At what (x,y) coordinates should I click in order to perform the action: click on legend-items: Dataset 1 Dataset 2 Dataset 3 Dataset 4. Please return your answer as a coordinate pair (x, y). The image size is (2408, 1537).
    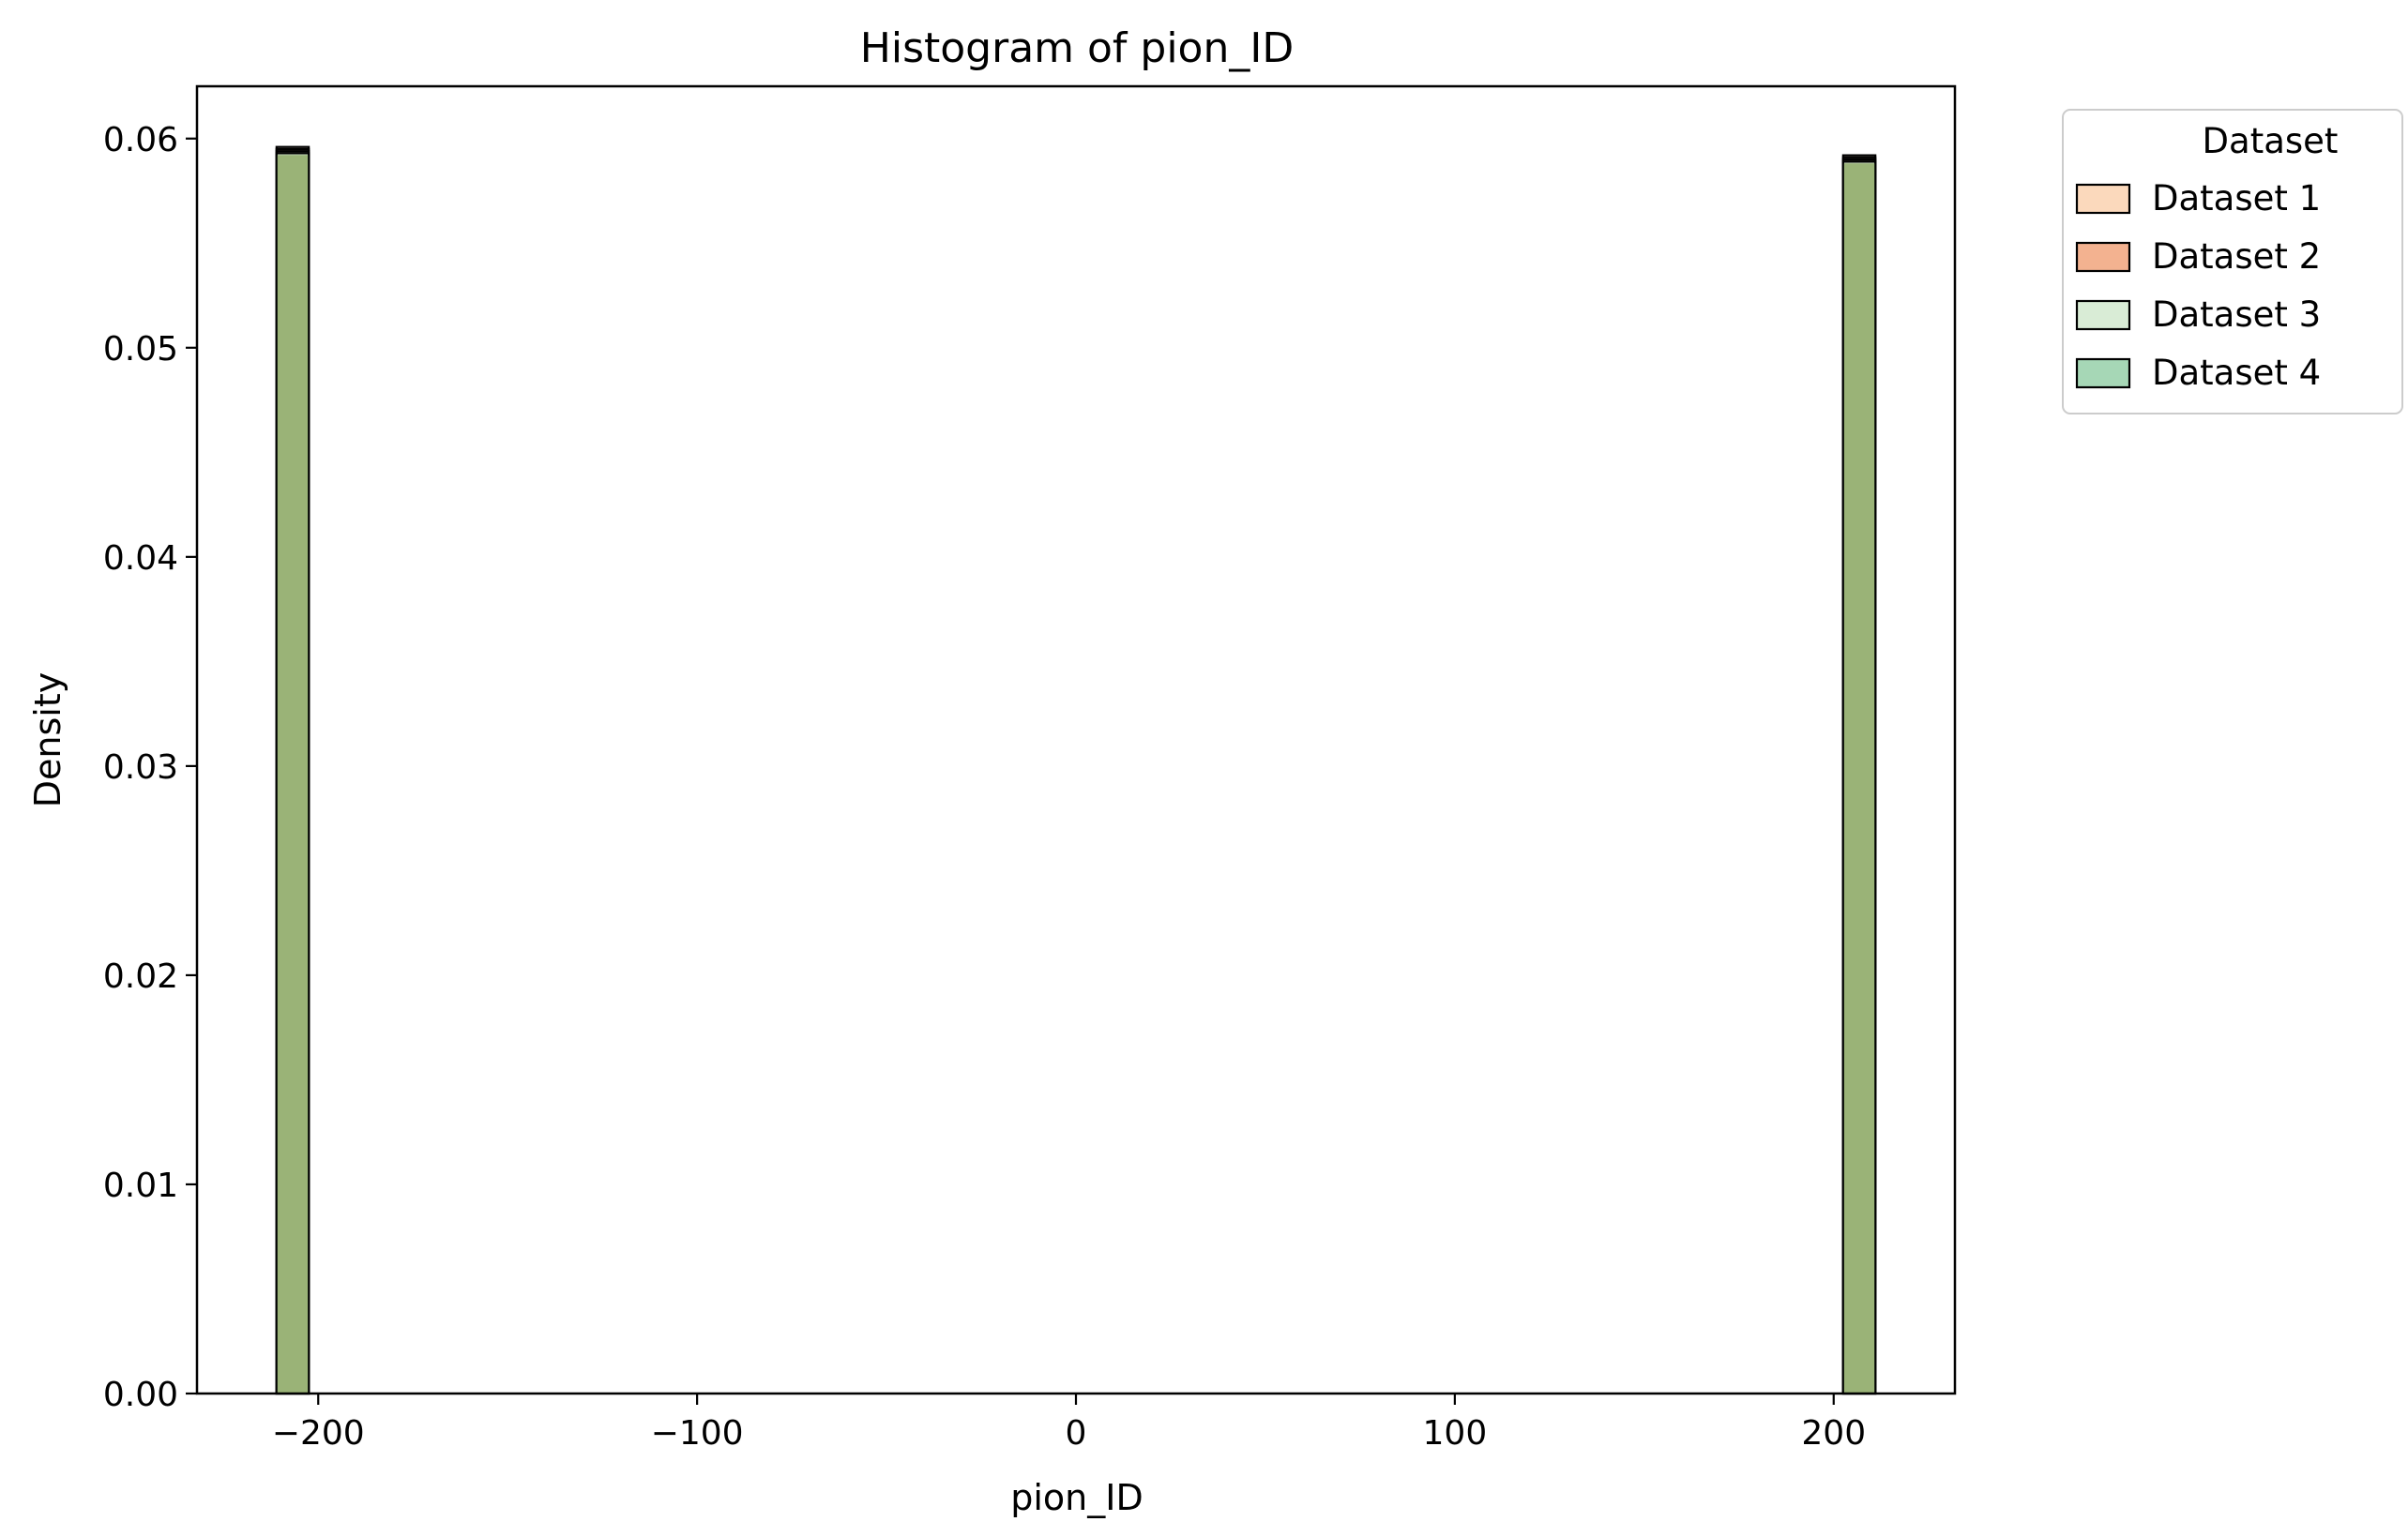
    Looking at the image, I should click on (2198, 285).